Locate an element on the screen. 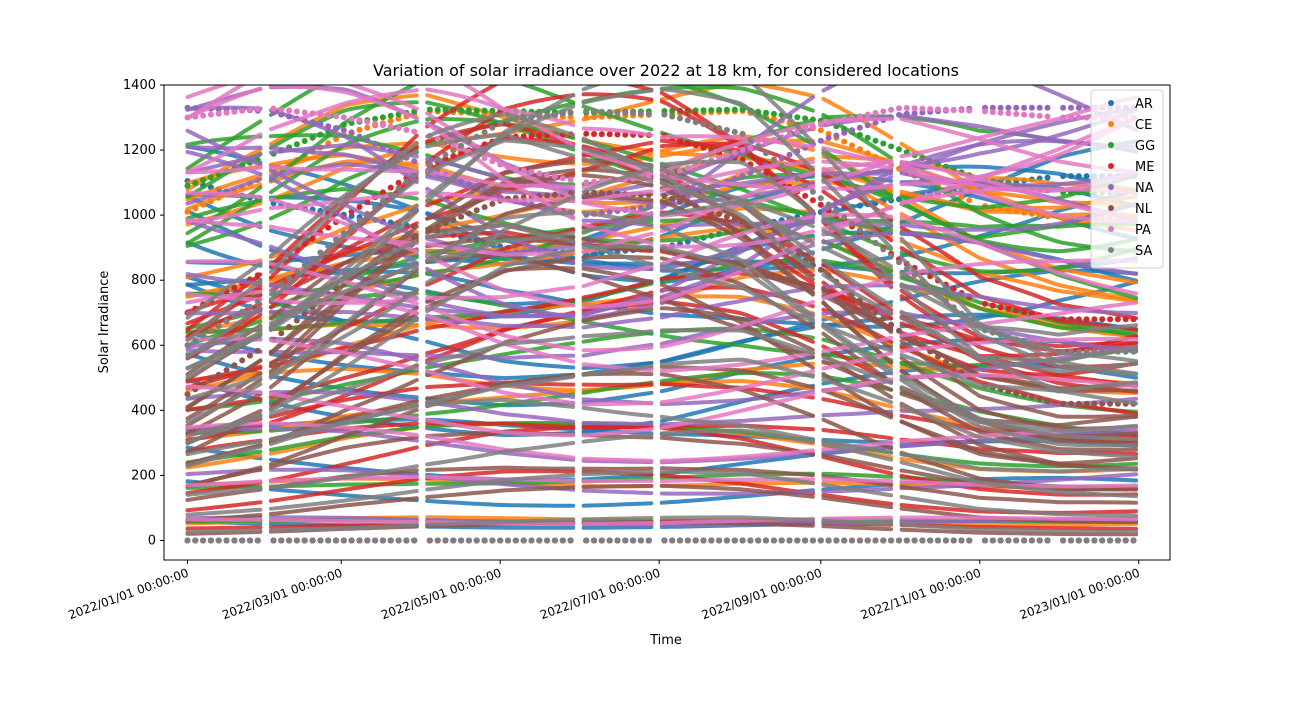 This screenshot has width=1300, height=704. legend-label-NL: NL is located at coordinates (1144, 209).